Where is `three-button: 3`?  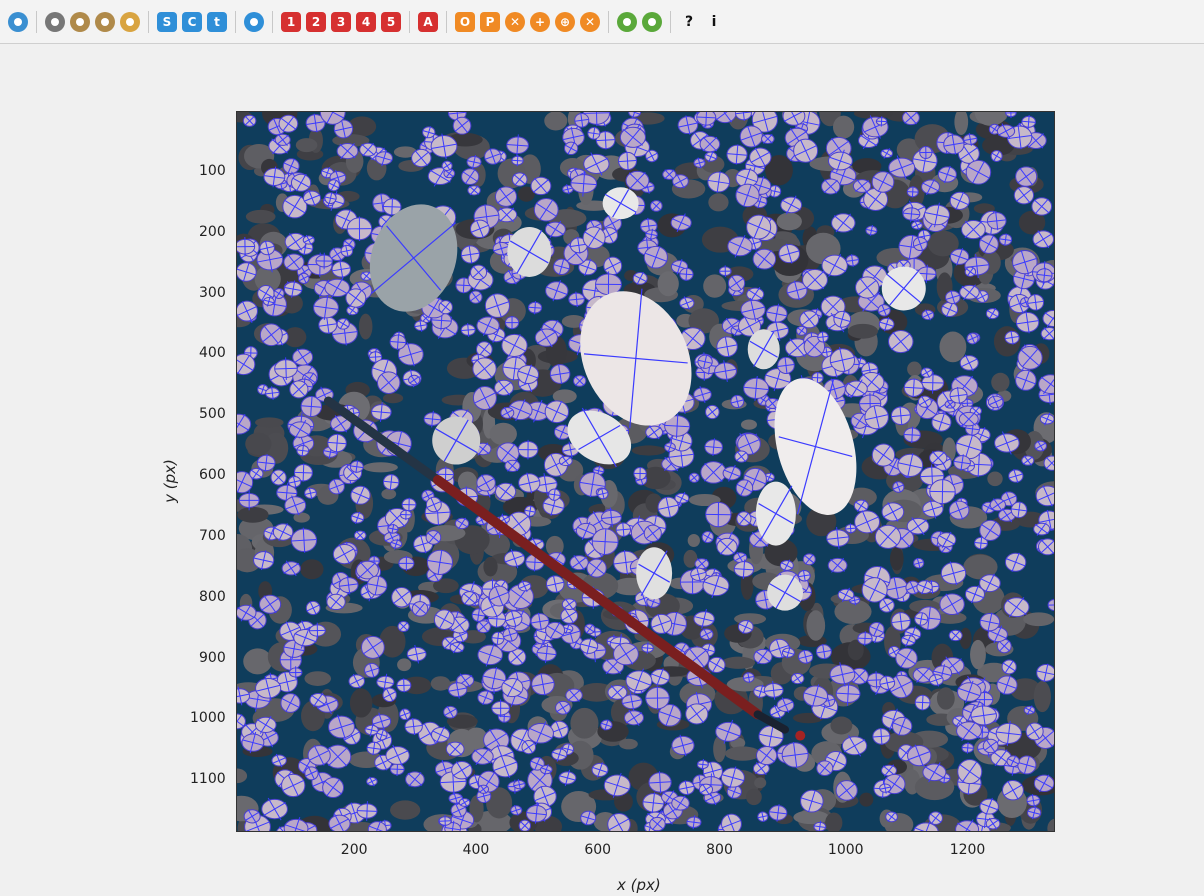 three-button: 3 is located at coordinates (341, 21).